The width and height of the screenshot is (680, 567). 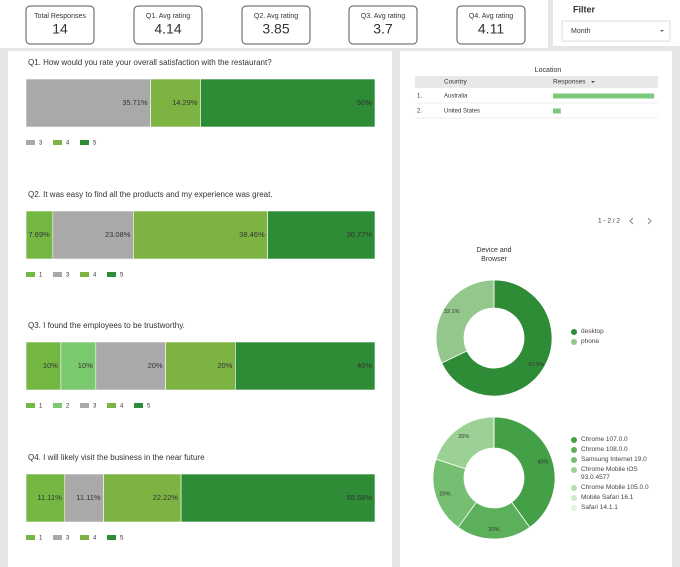 I want to click on legend-label: Chrome 107.0.0, so click(x=604, y=439).